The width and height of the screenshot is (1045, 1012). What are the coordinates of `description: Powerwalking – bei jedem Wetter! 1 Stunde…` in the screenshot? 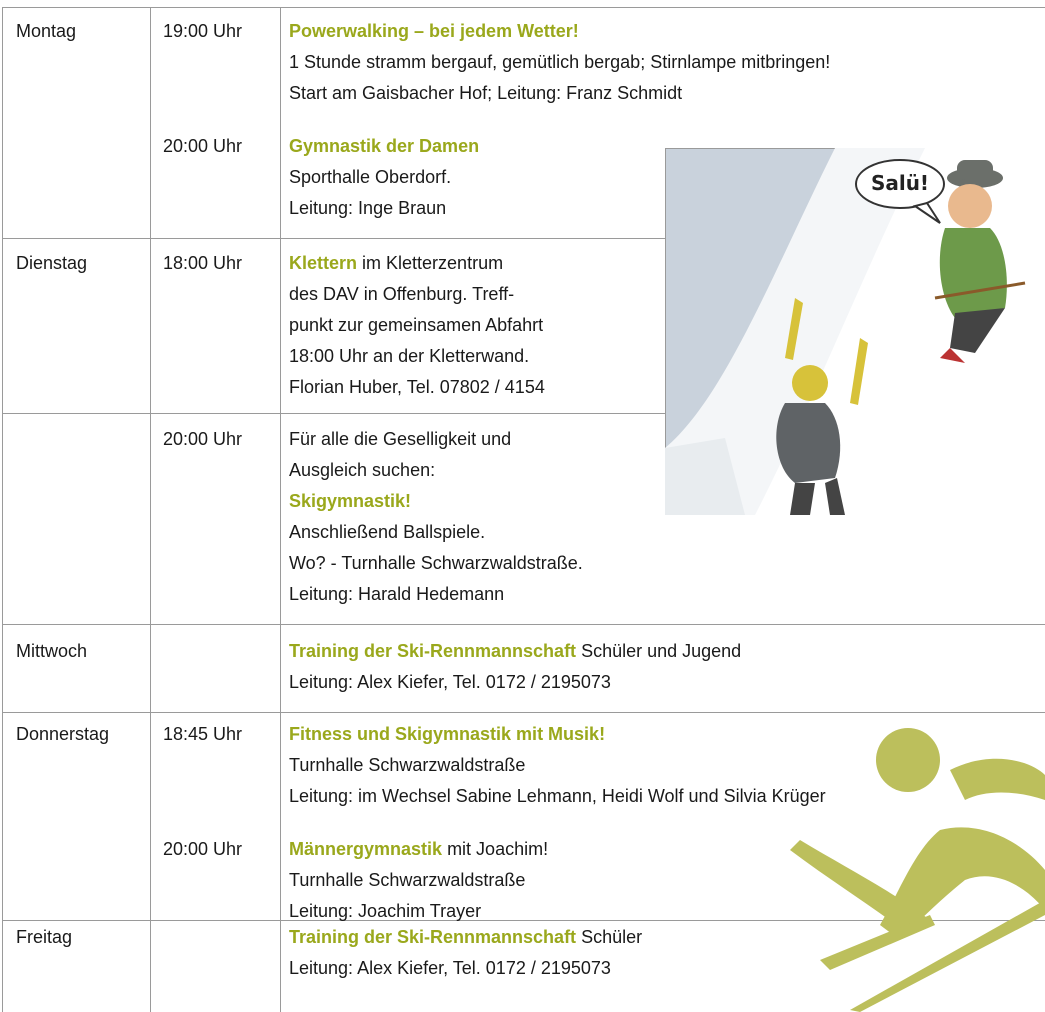 It's located at (667, 62).